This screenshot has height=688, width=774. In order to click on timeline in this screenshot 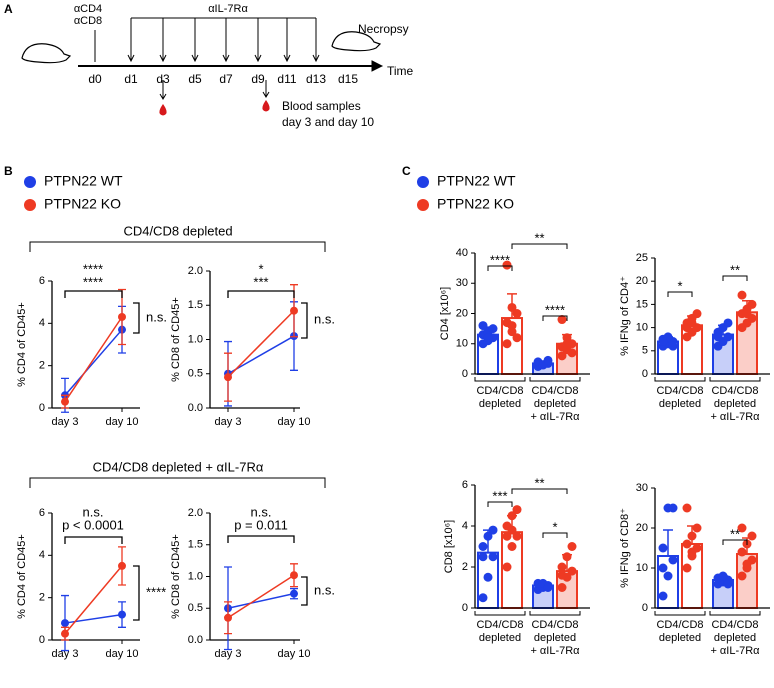, I will do `click(202, 66)`.